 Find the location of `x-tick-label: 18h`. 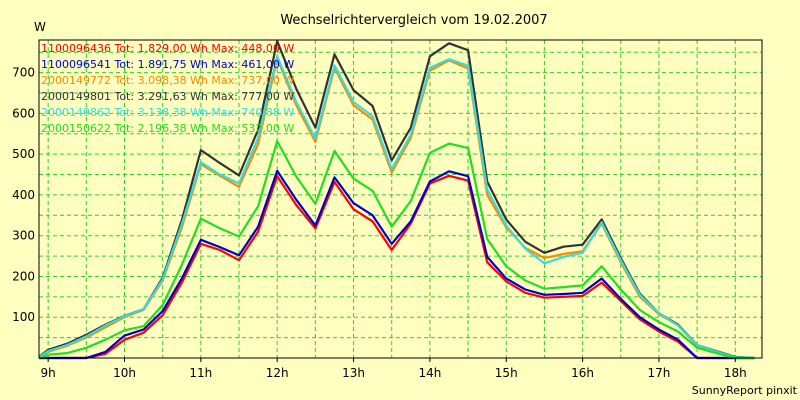

x-tick-label: 18h is located at coordinates (735, 373).